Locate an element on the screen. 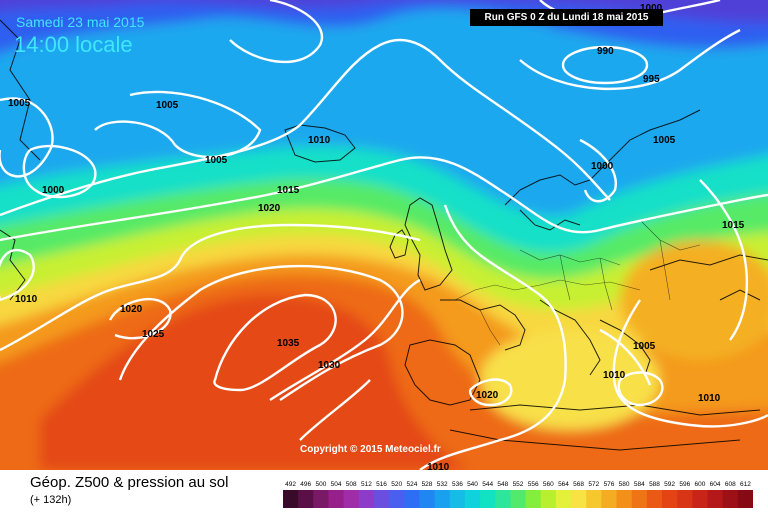 The height and width of the screenshot is (512, 768). model-run-label: Run GFS 0 Z du Lundi 18 mai 2015 is located at coordinates (566, 17).